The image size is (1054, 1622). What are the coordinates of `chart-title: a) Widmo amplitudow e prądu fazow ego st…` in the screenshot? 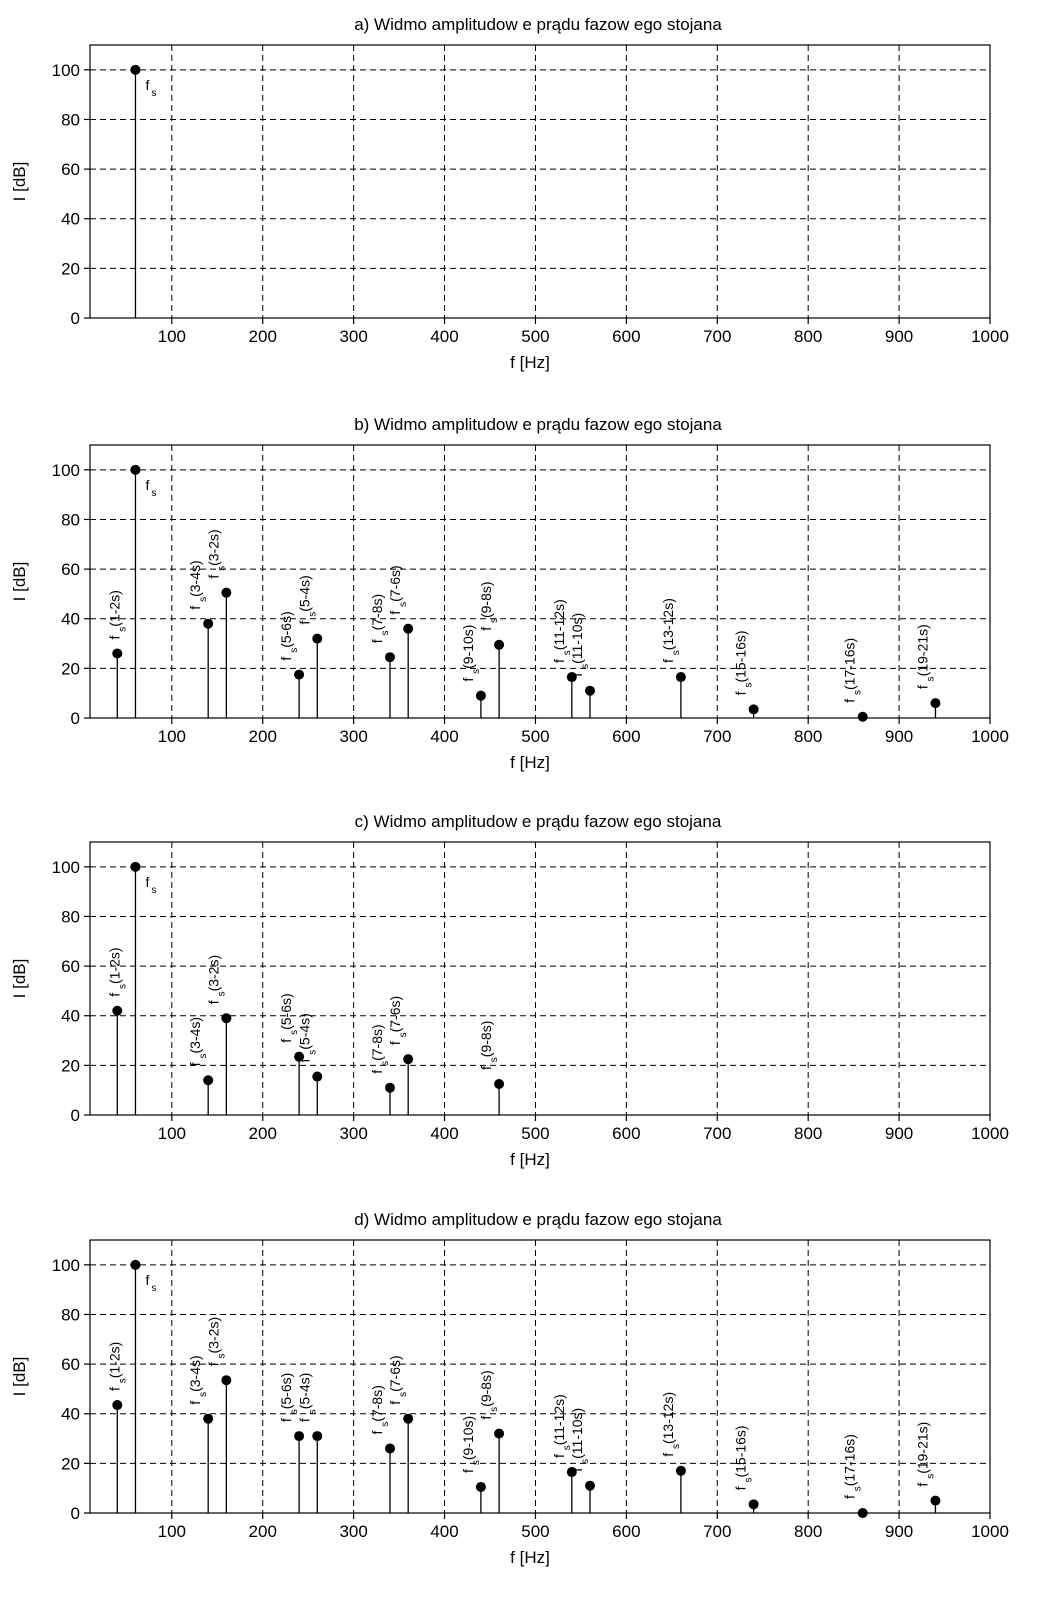 It's located at (538, 24).